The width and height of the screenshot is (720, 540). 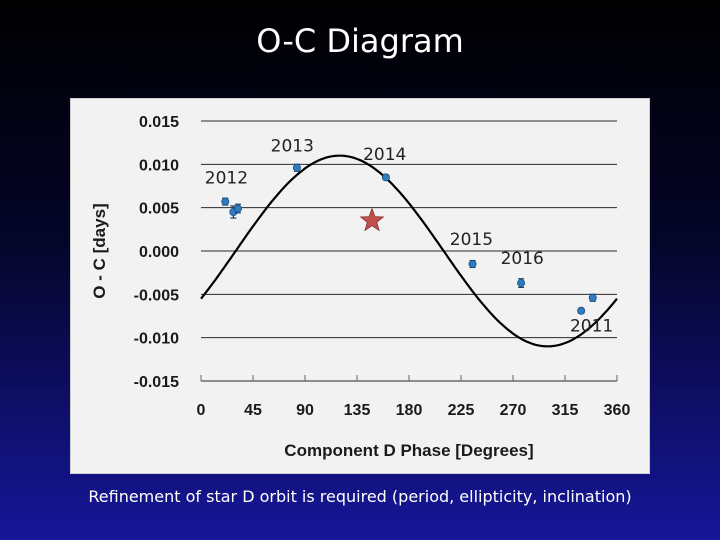 What do you see at coordinates (409, 410) in the screenshot?
I see `x-tick-label: 180` at bounding box center [409, 410].